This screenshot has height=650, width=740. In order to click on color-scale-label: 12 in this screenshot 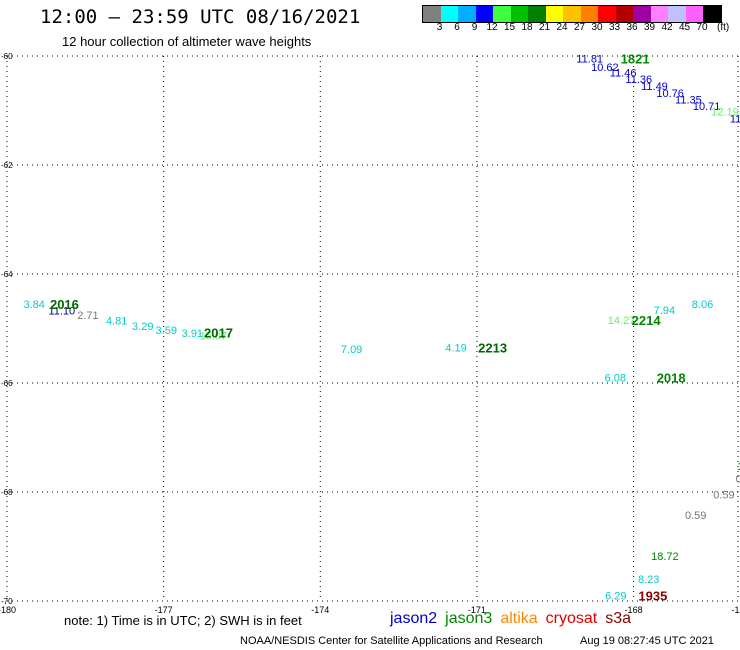, I will do `click(492, 27)`.